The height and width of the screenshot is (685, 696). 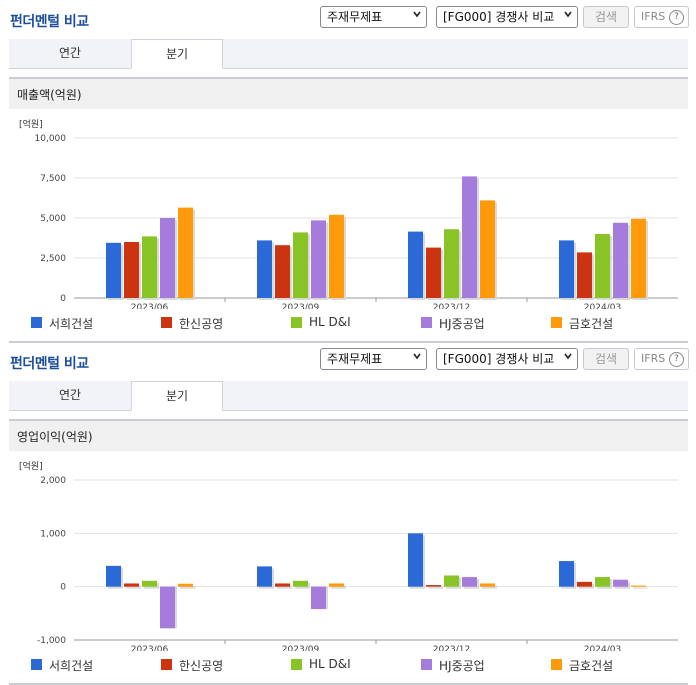 What do you see at coordinates (63, 299) in the screenshot?
I see `y-tick-label: 0` at bounding box center [63, 299].